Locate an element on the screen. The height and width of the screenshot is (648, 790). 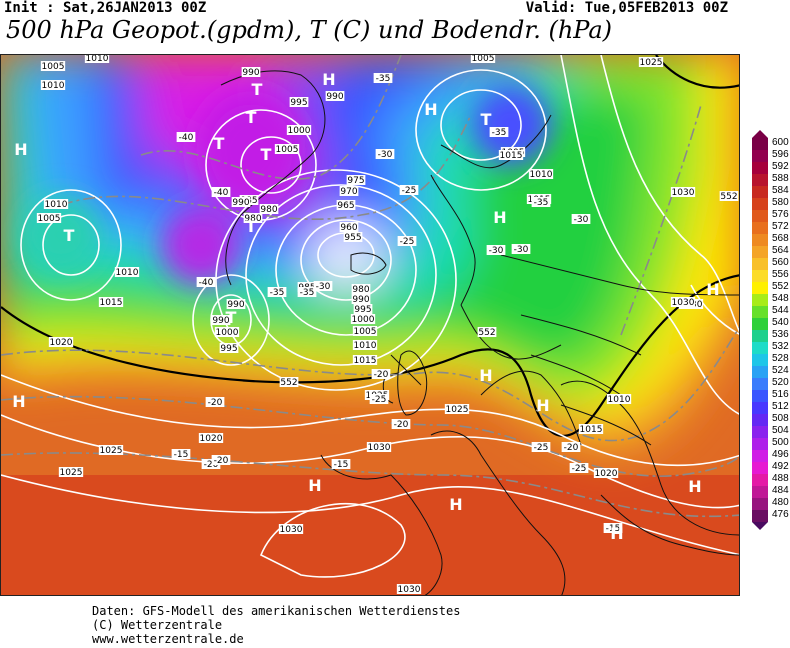
scale-label: 540 is located at coordinates (780, 322).